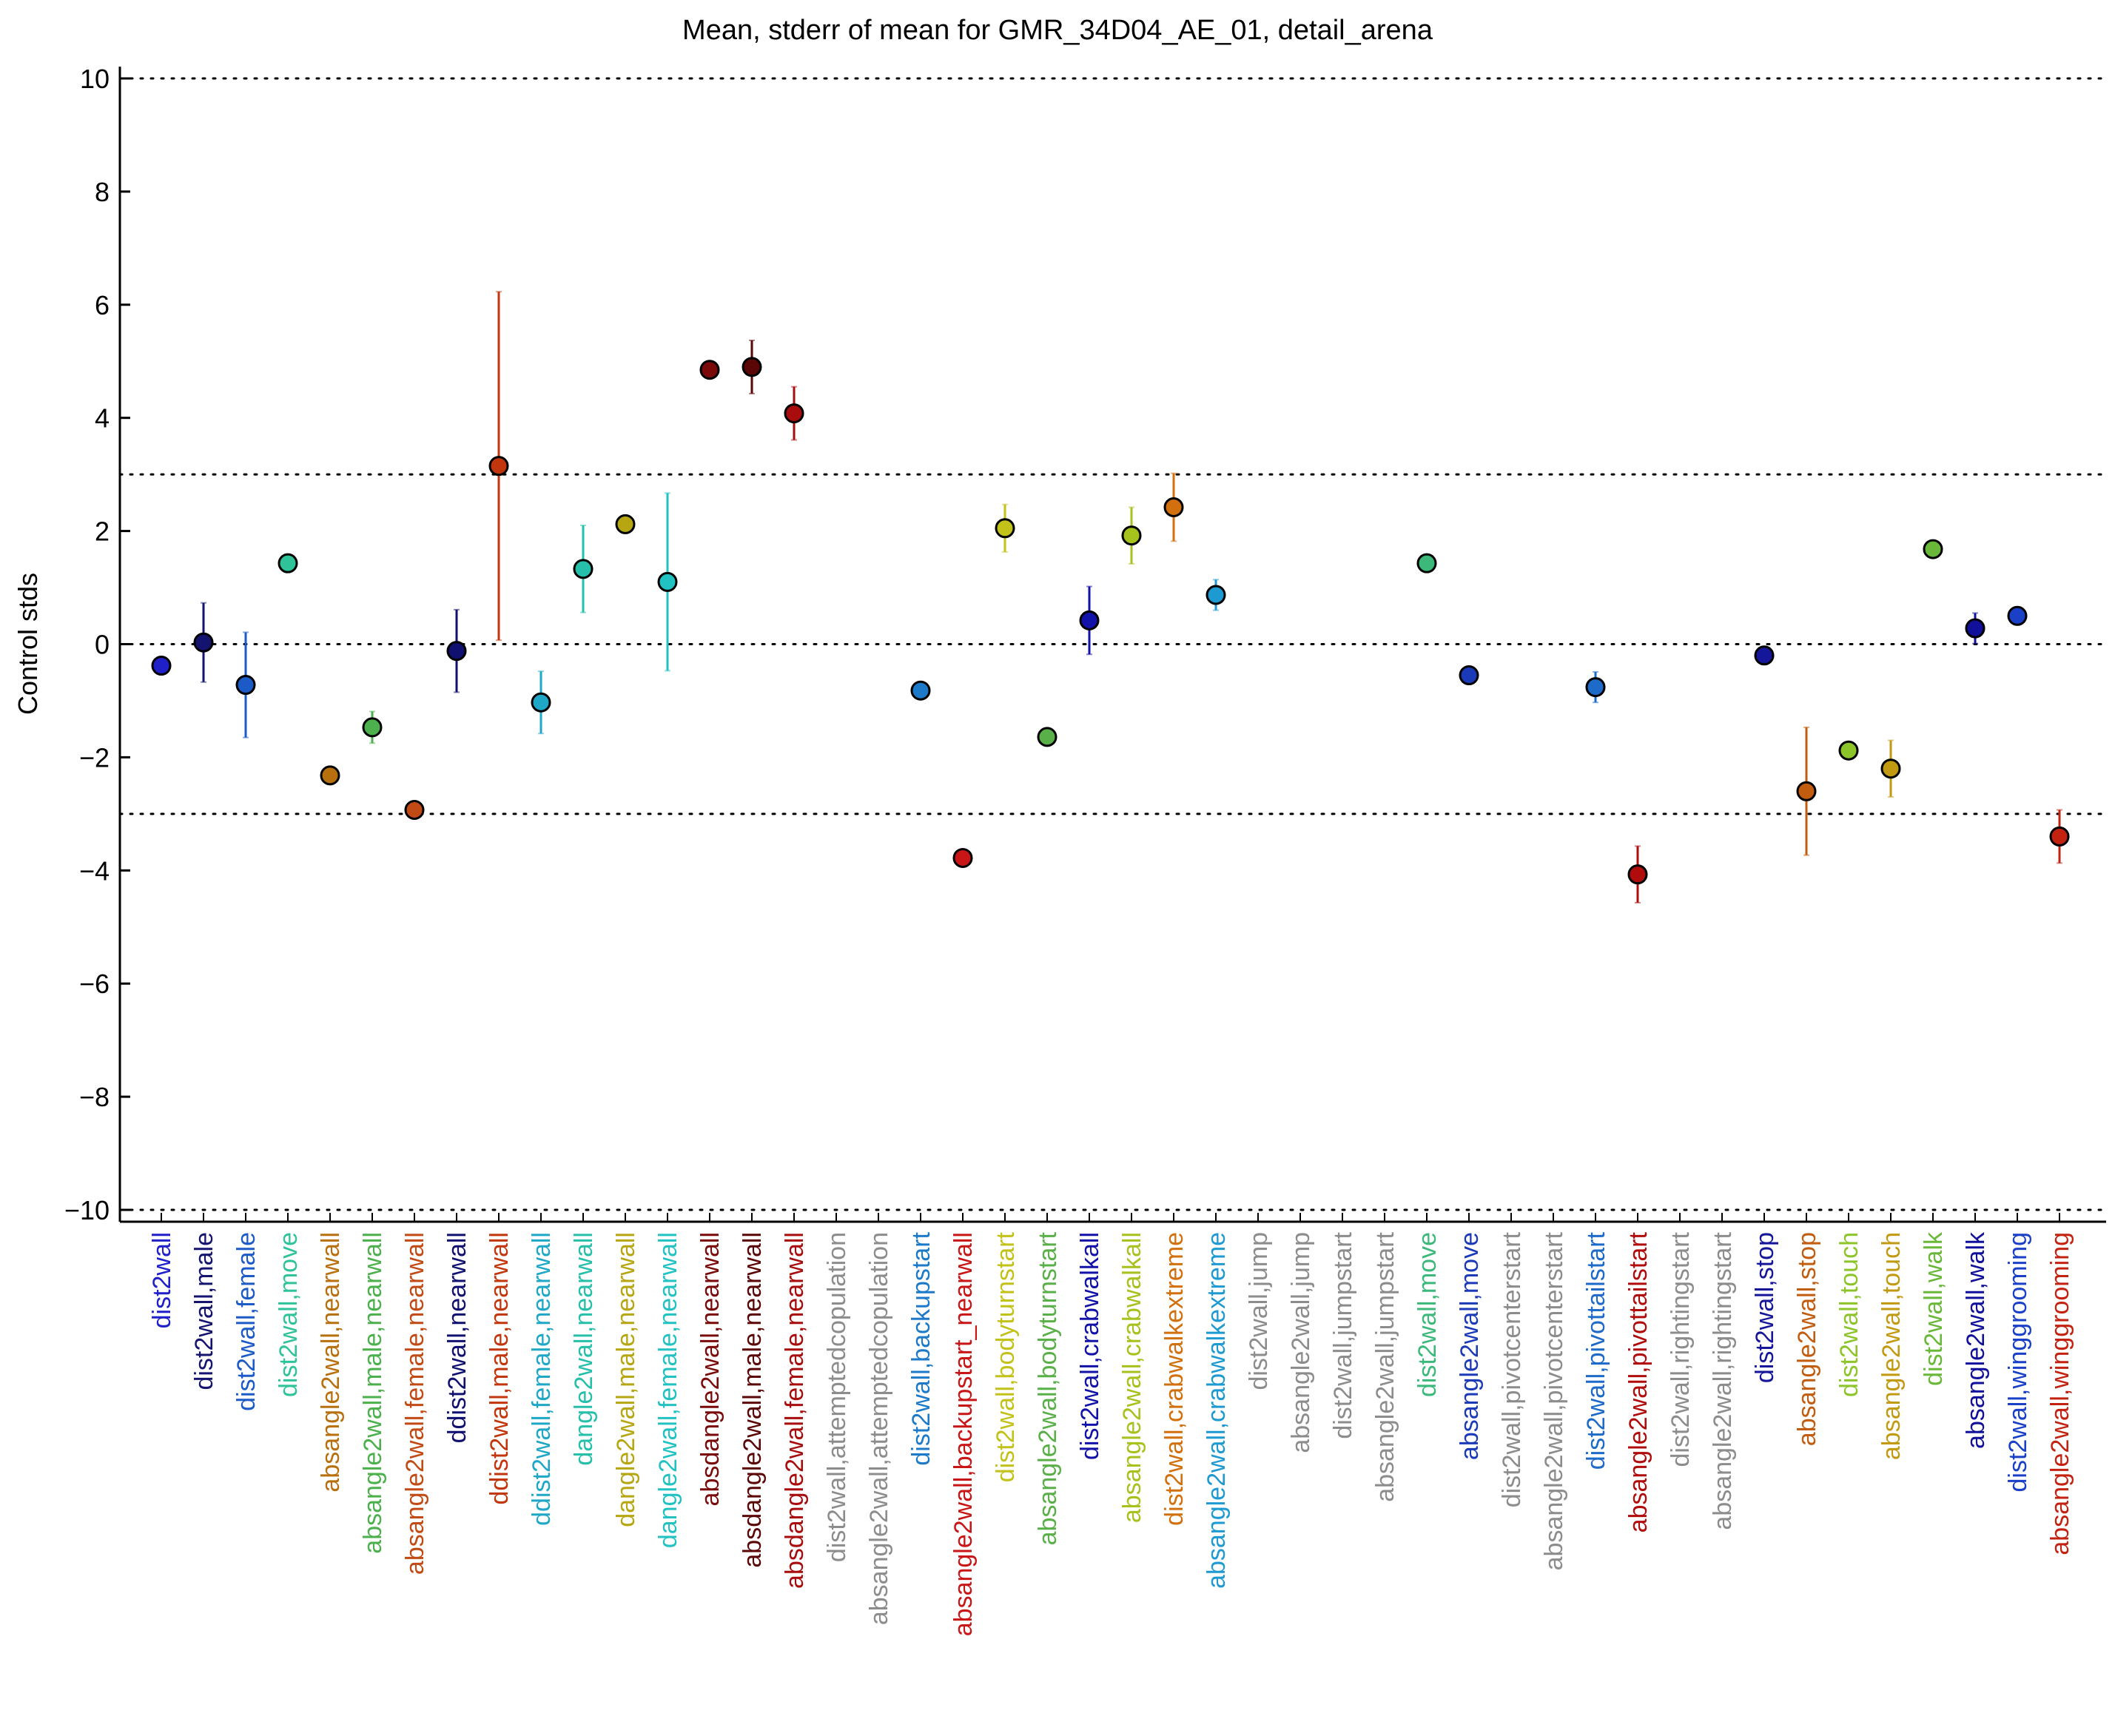  Describe the element at coordinates (1259, 1311) in the screenshot. I see `x-tick-label: dist2wall,jump` at that location.